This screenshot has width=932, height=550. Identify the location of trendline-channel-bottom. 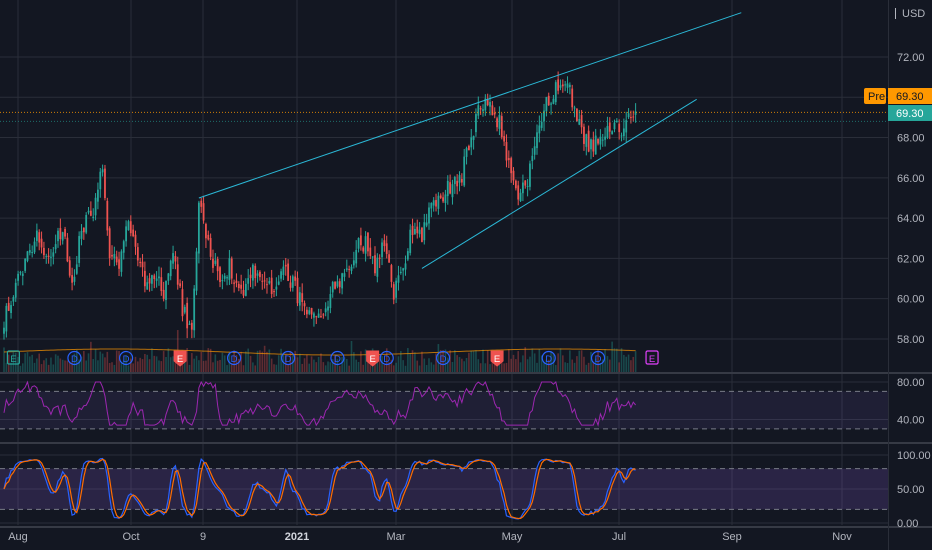
(559, 183).